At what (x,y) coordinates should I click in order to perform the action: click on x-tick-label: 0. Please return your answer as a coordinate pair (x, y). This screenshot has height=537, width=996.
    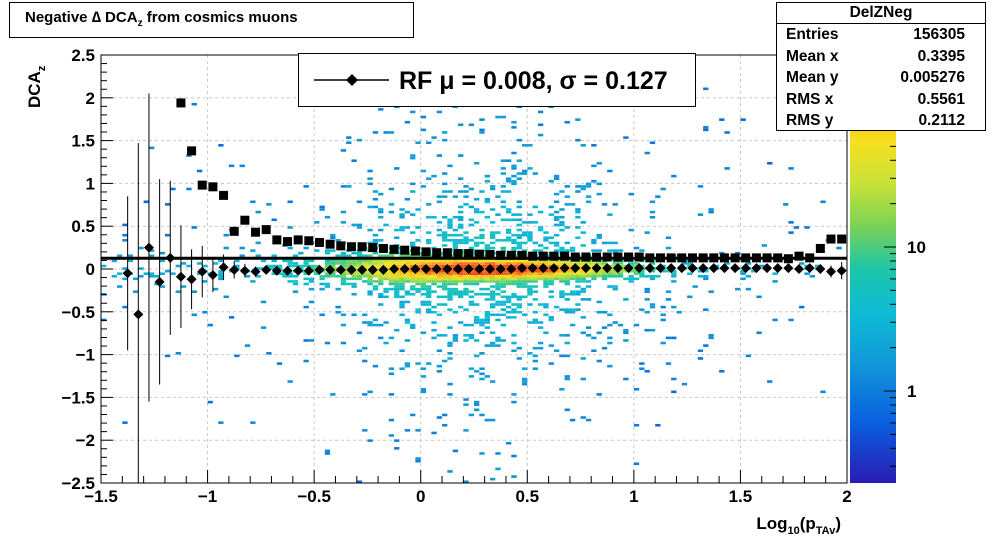
    Looking at the image, I should click on (420, 496).